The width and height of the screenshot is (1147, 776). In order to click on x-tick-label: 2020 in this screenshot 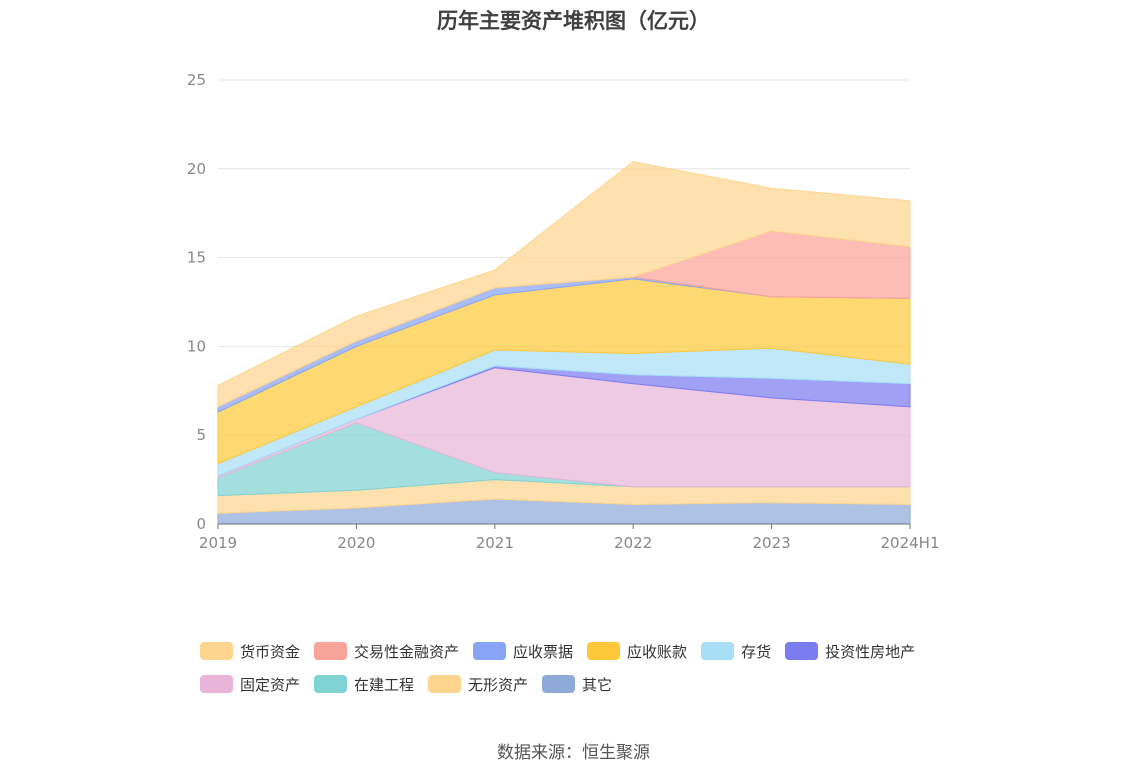, I will do `click(356, 543)`.